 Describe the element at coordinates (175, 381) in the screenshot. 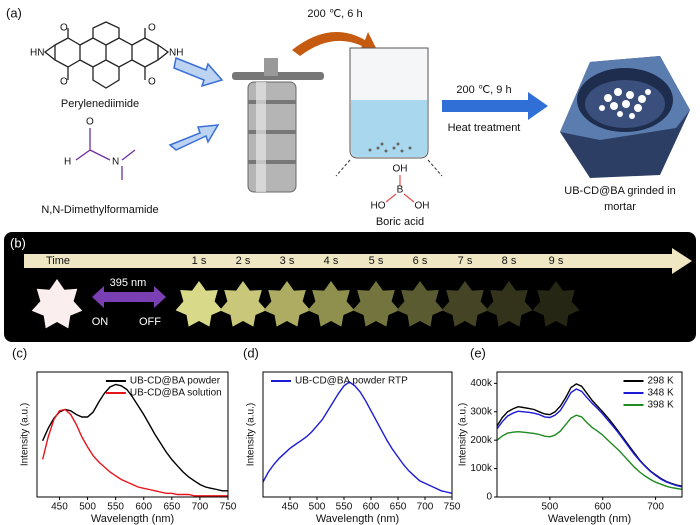

I see `legend-label: UB-CD@BA powder` at that location.